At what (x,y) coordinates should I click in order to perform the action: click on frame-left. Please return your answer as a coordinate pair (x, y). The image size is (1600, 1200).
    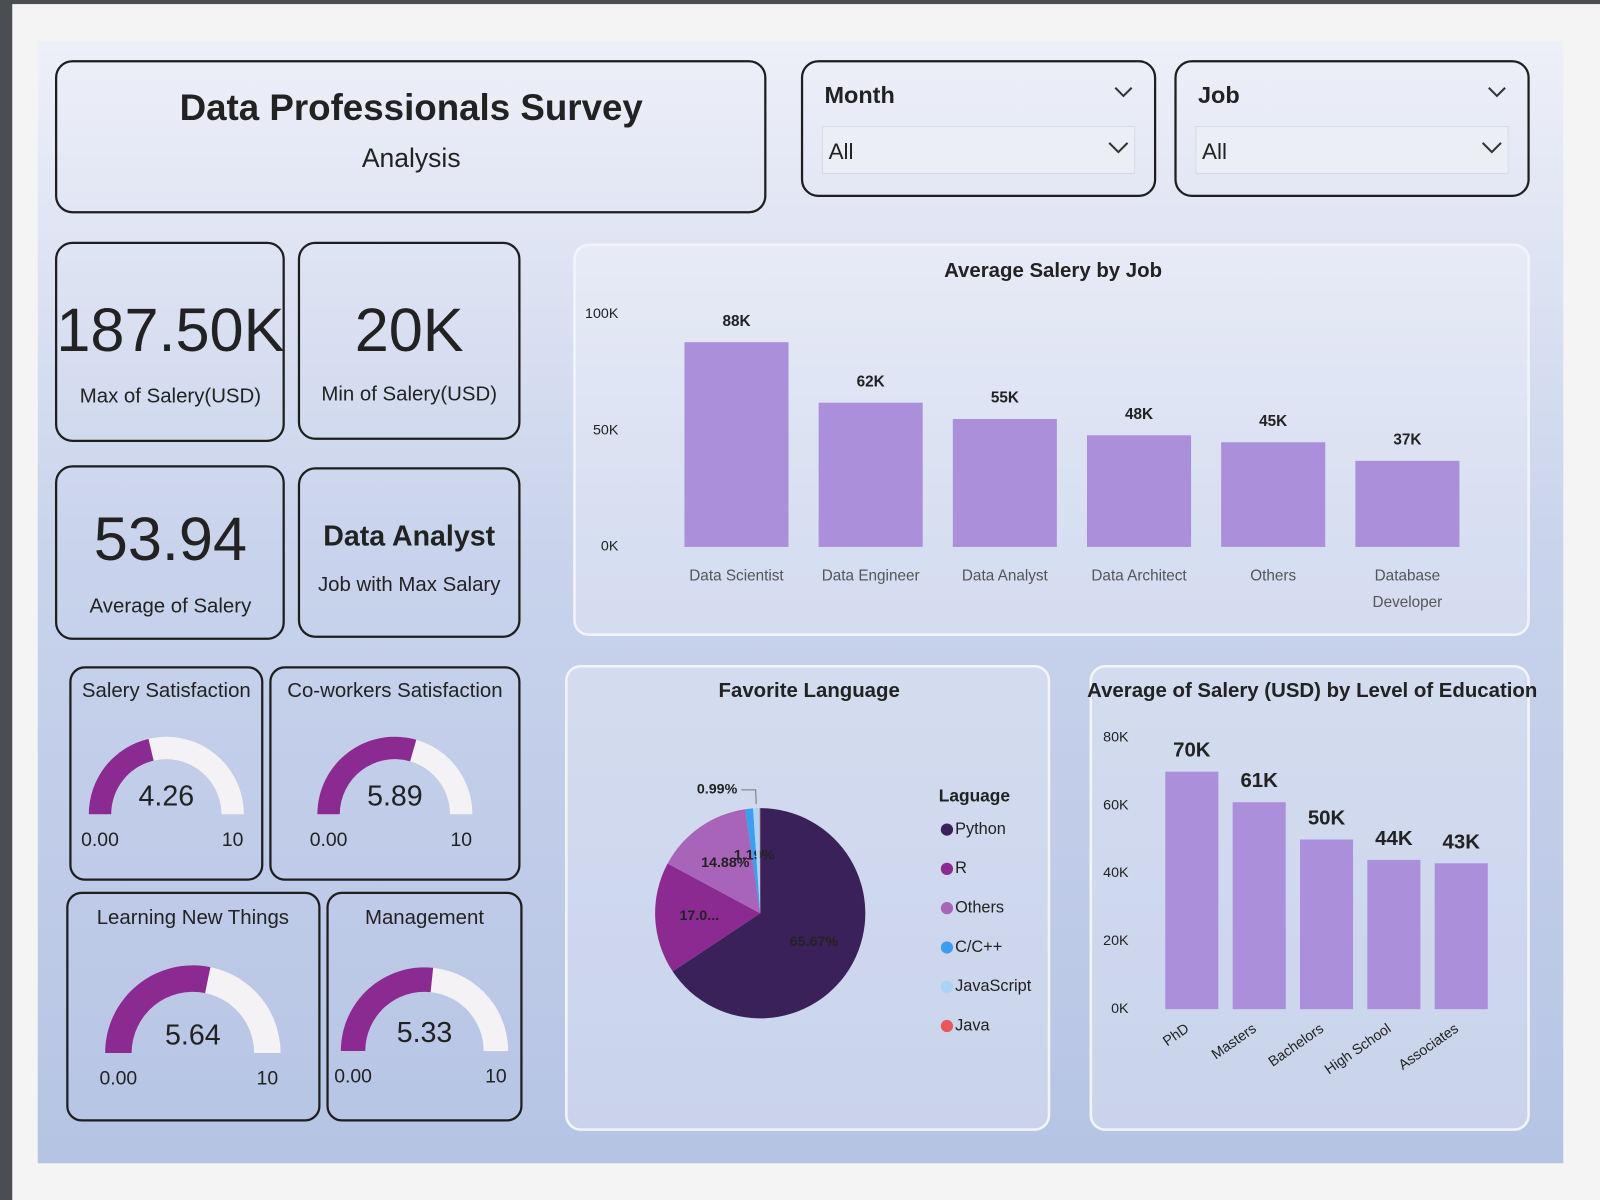
    Looking at the image, I should click on (6, 600).